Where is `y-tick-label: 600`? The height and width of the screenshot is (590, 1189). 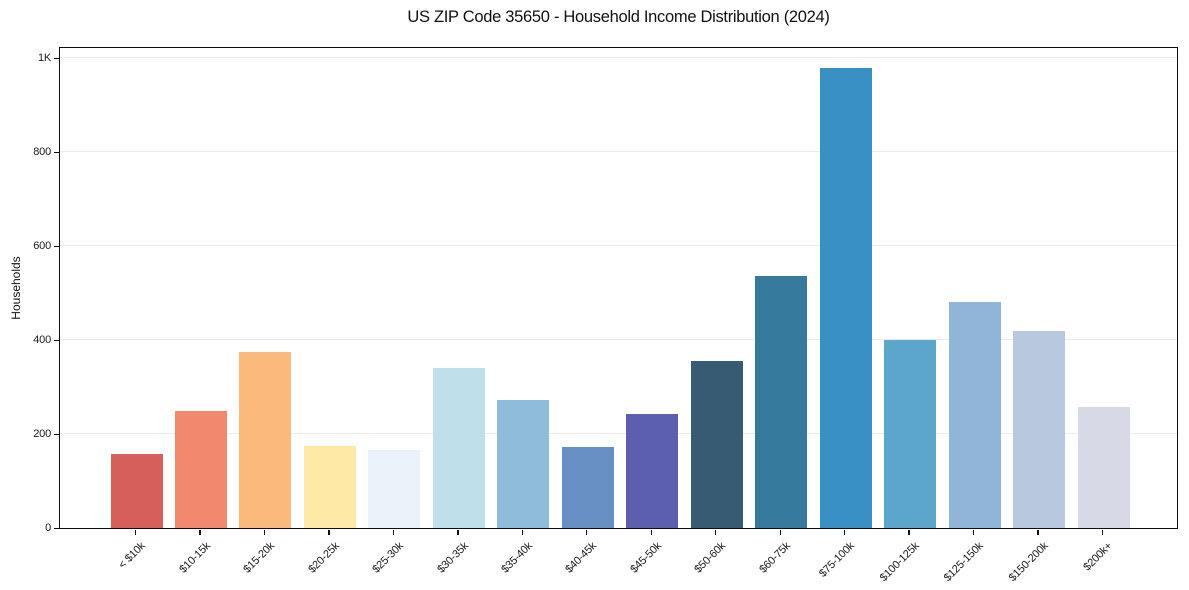 y-tick-label: 600 is located at coordinates (42, 245).